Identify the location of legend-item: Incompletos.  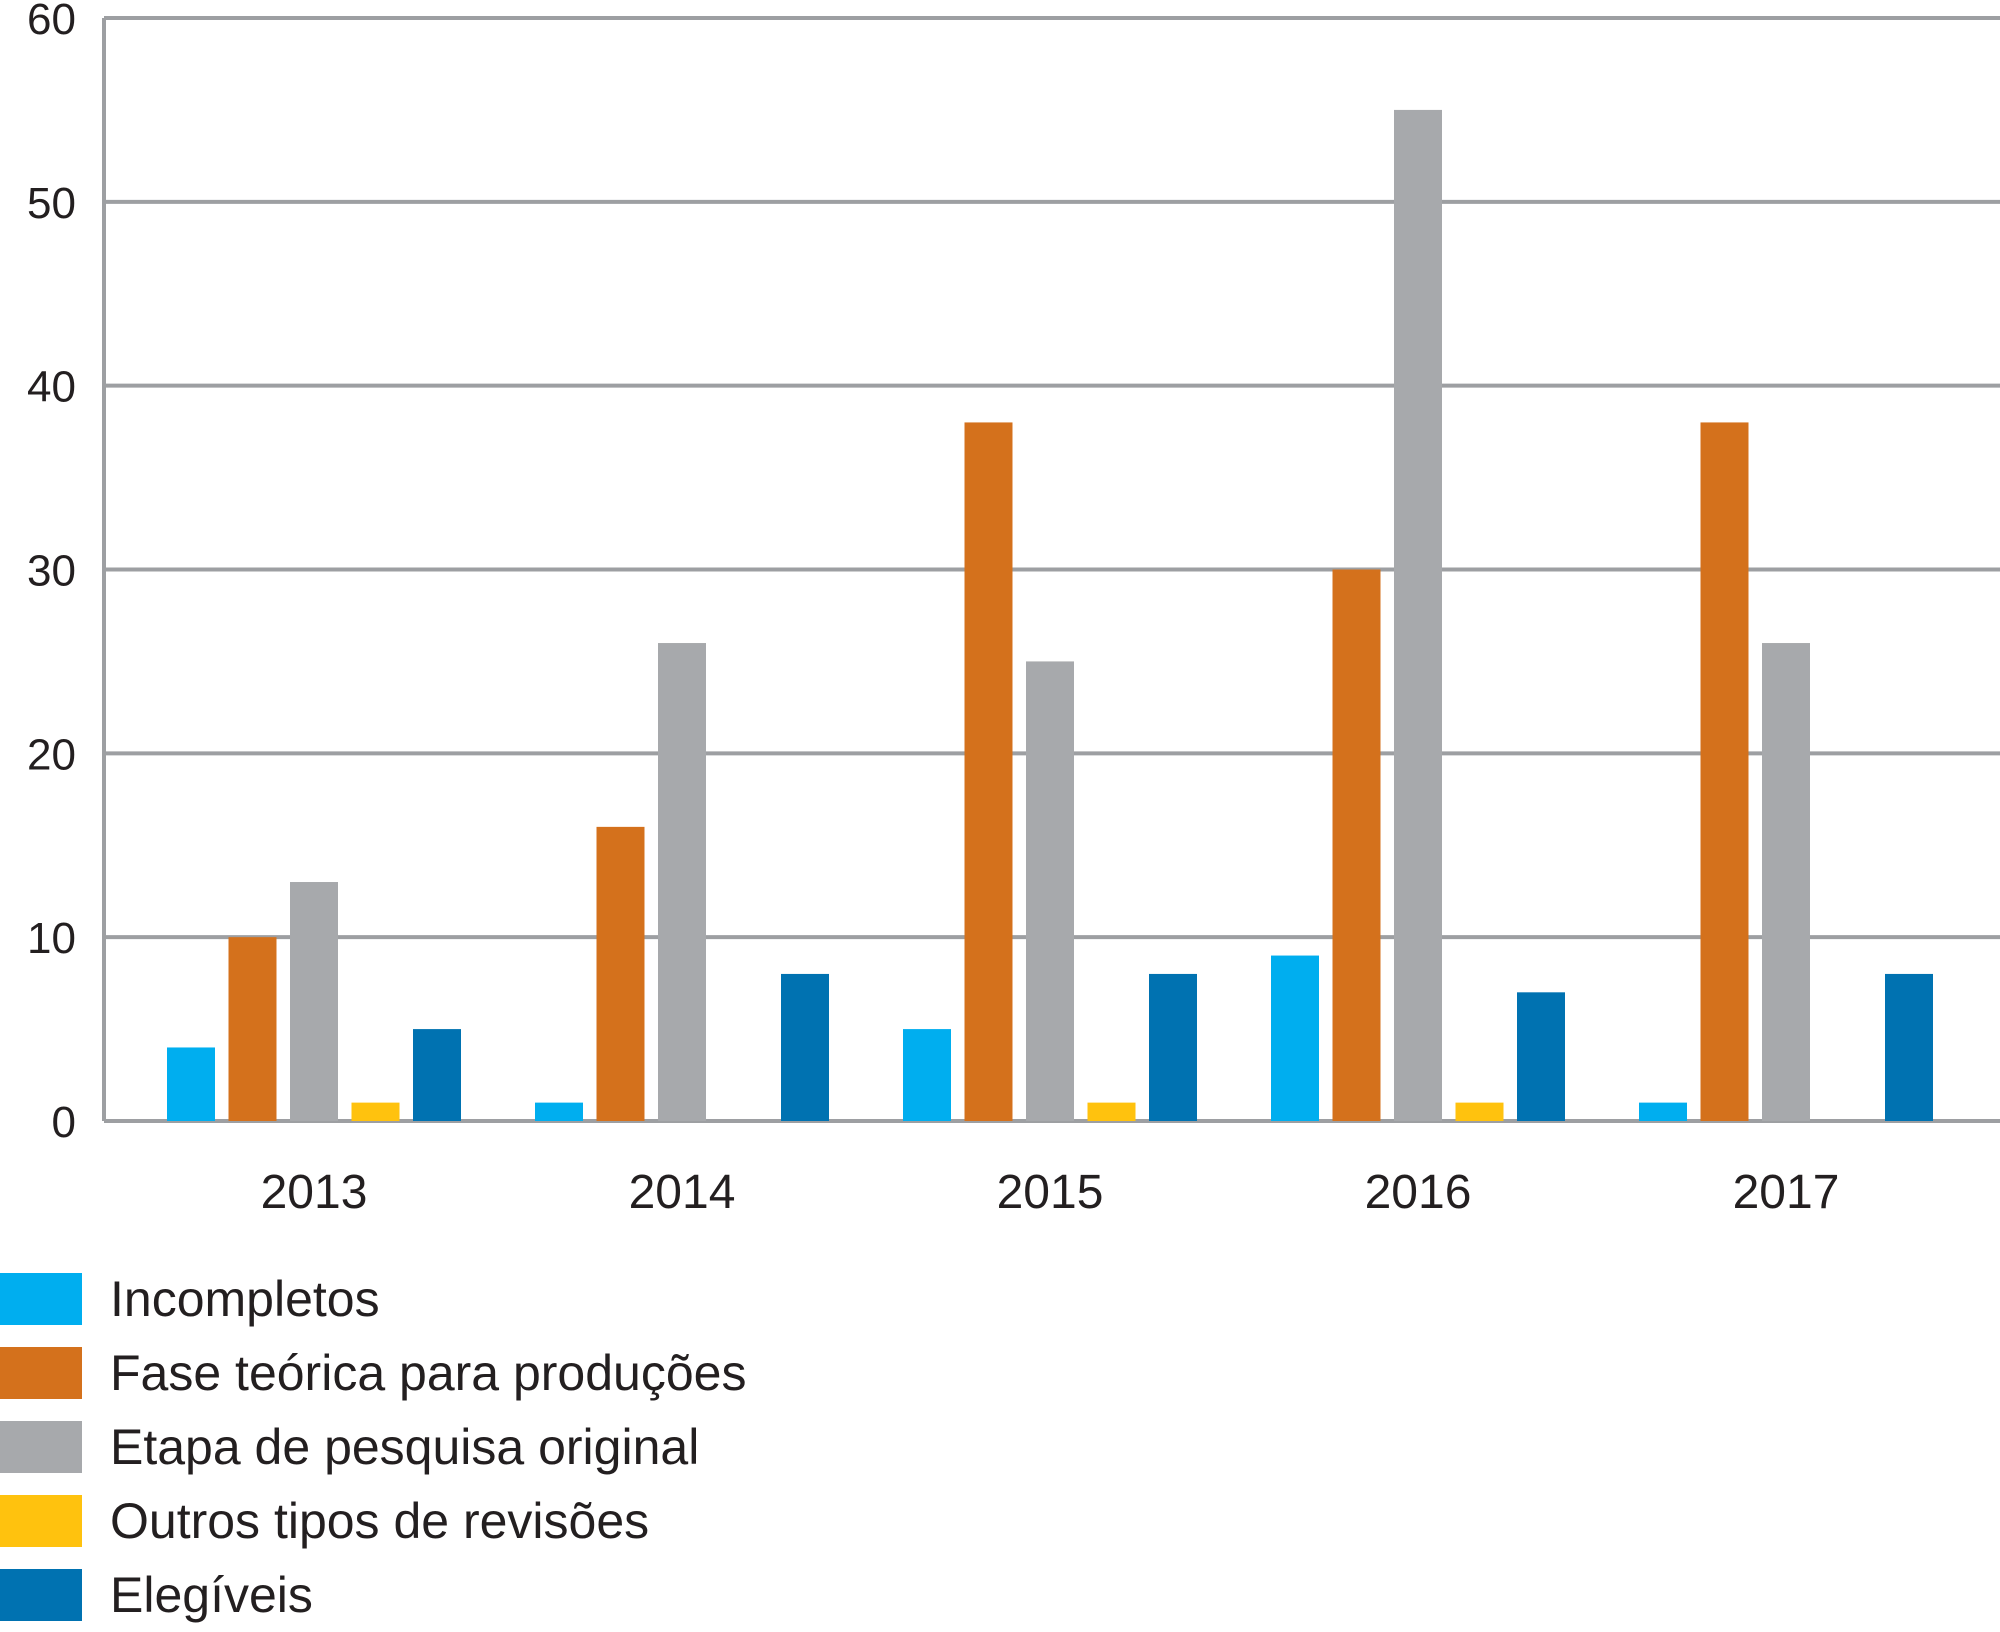
(373, 1299).